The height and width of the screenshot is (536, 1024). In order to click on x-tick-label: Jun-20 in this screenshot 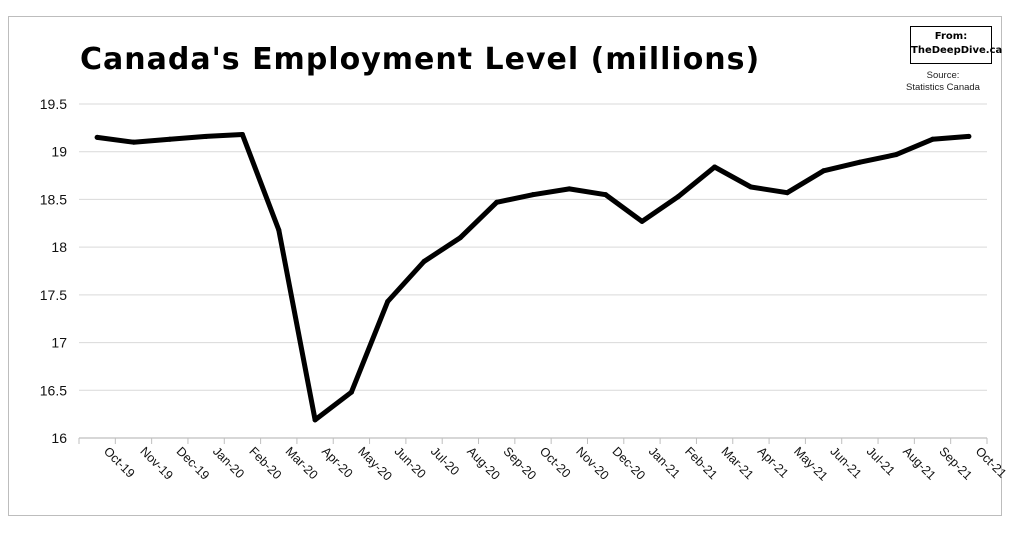, I will do `click(410, 462)`.